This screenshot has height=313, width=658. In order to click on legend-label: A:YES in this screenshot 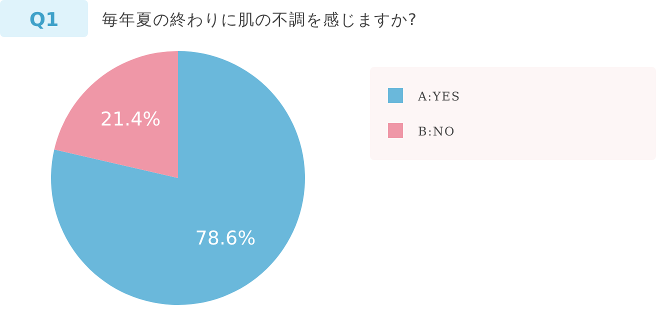, I will do `click(439, 97)`.